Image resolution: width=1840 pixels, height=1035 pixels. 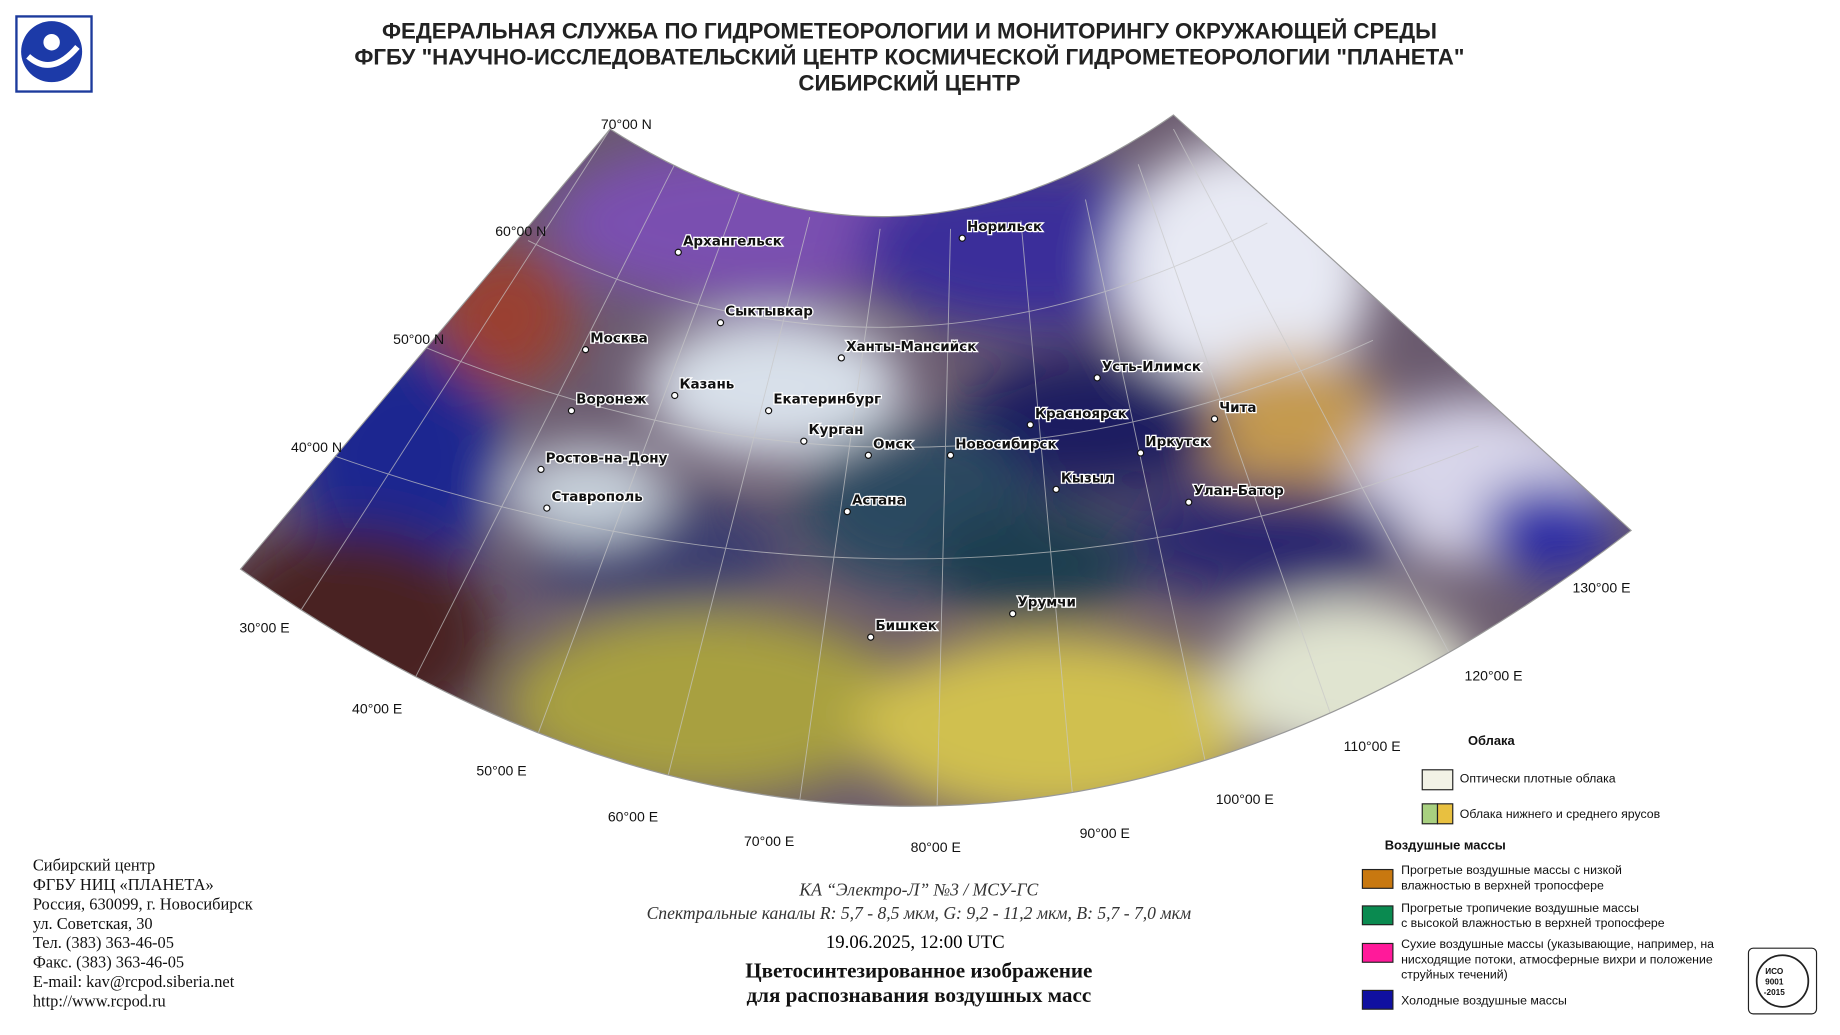 What do you see at coordinates (626, 124) in the screenshot?
I see `latitude-label: 70°00 N` at bounding box center [626, 124].